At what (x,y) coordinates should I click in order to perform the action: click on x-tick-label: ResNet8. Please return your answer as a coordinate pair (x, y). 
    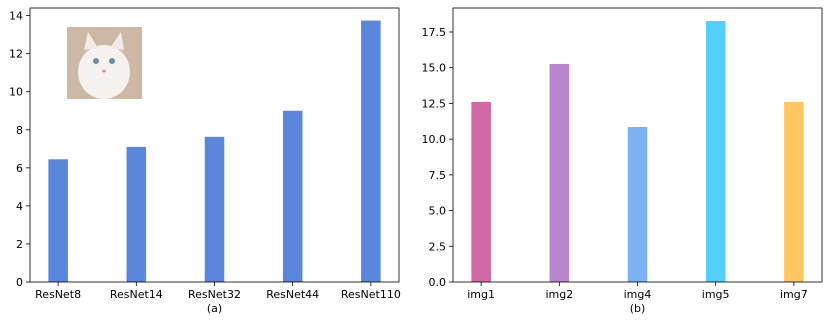
    Looking at the image, I should click on (58, 294).